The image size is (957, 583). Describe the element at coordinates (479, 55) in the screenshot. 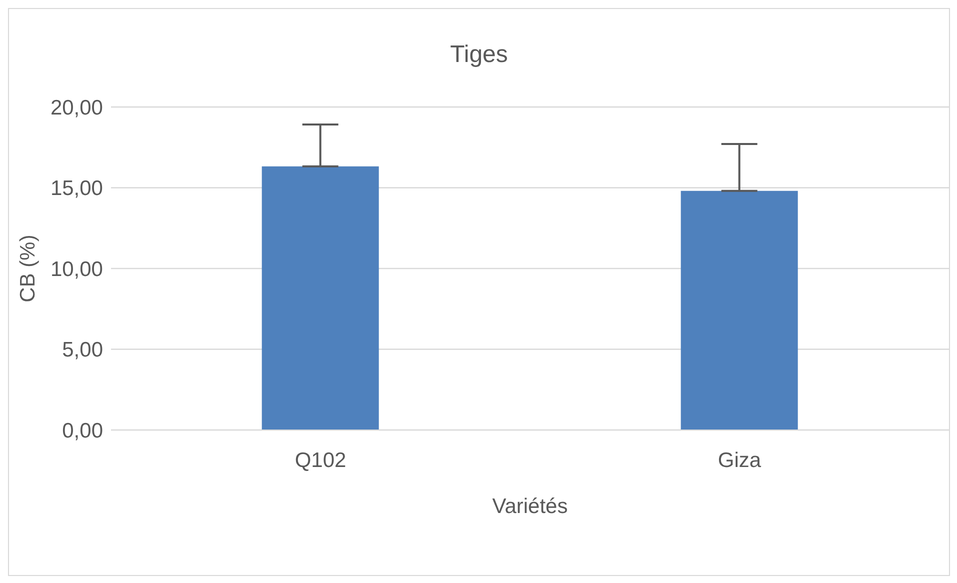

I see `chart-title: Tiges` at that location.